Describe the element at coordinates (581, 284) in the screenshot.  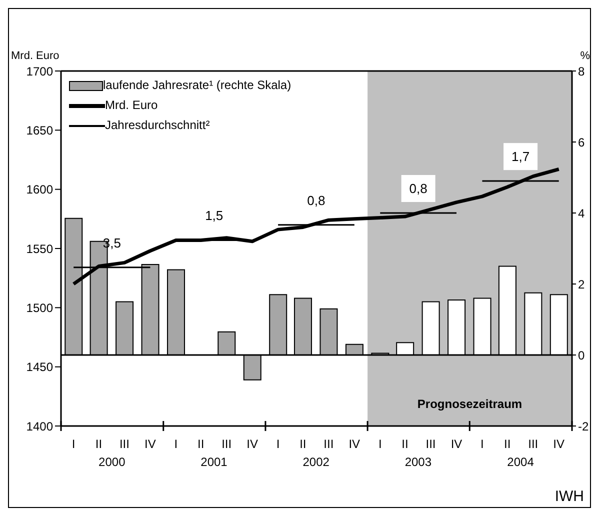
I see `y2-tick-label: 2` at that location.